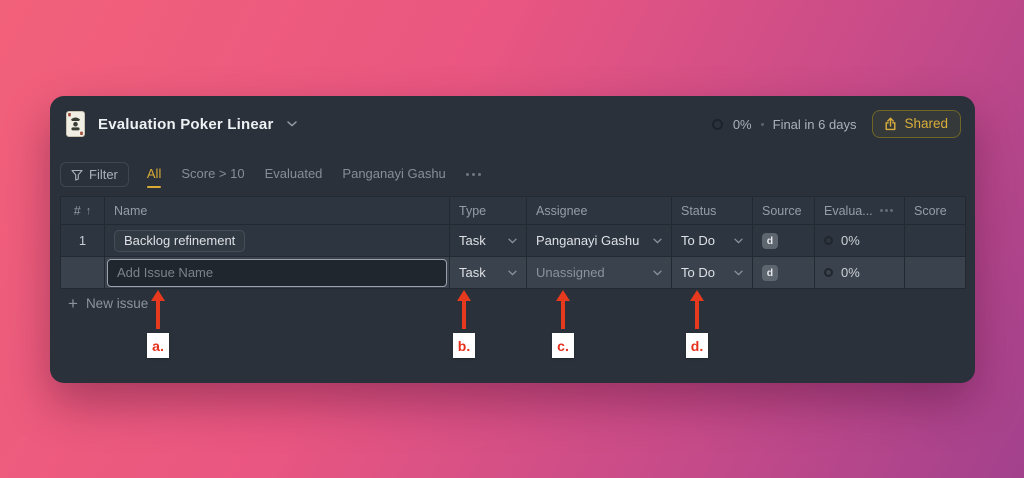 Image resolution: width=1024 pixels, height=478 pixels. What do you see at coordinates (926, 123) in the screenshot?
I see `shared-button-label: Shared` at bounding box center [926, 123].